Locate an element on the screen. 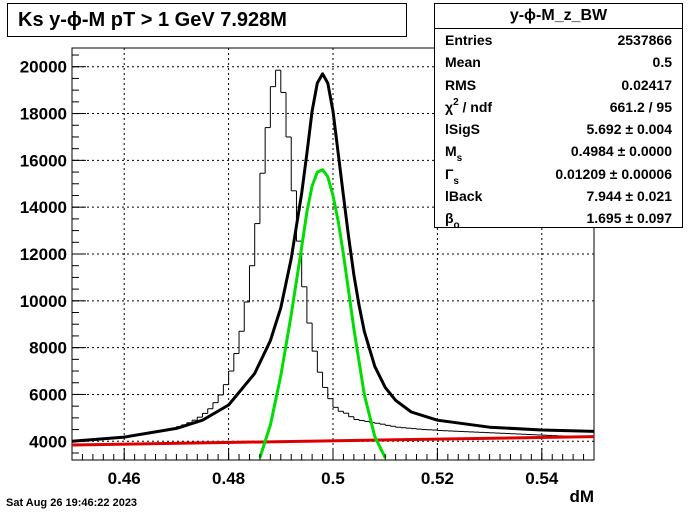 The image size is (700, 514). y-tick-label: 8000 is located at coordinates (48, 348).